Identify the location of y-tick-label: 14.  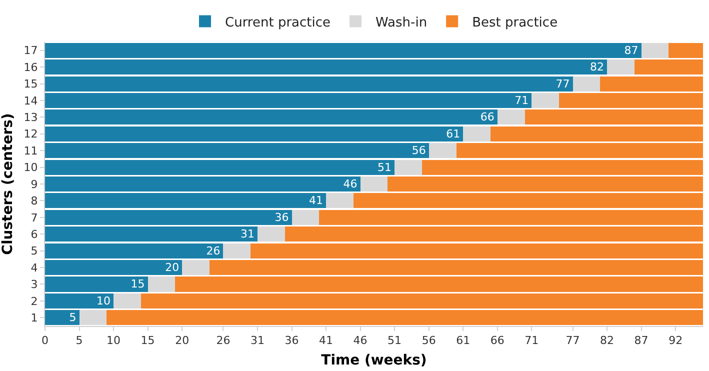
(31, 101).